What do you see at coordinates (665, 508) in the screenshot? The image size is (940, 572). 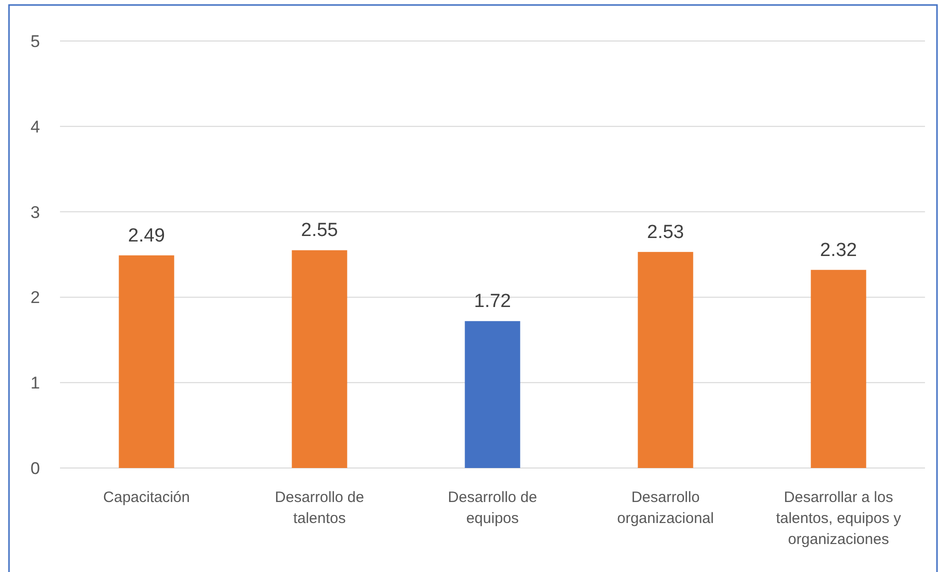 I see `x-tick-label: Desarrollo organizacional` at bounding box center [665, 508].